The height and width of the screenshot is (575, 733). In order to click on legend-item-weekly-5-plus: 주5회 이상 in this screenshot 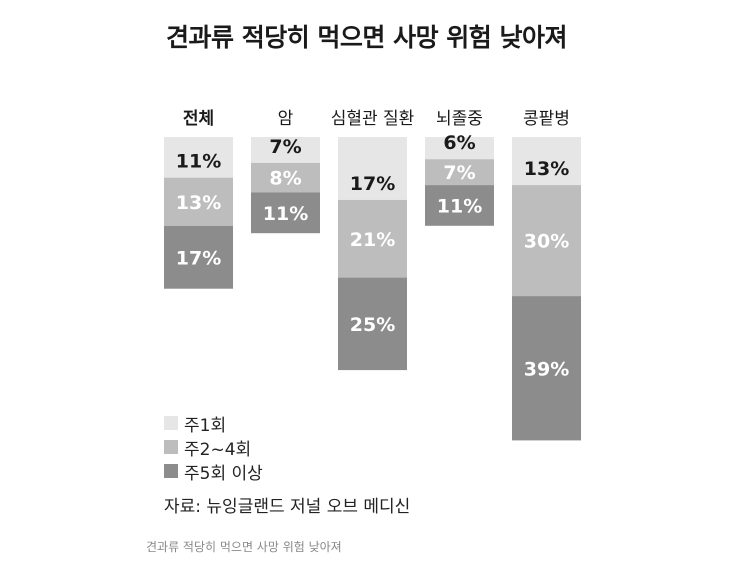, I will do `click(213, 471)`.